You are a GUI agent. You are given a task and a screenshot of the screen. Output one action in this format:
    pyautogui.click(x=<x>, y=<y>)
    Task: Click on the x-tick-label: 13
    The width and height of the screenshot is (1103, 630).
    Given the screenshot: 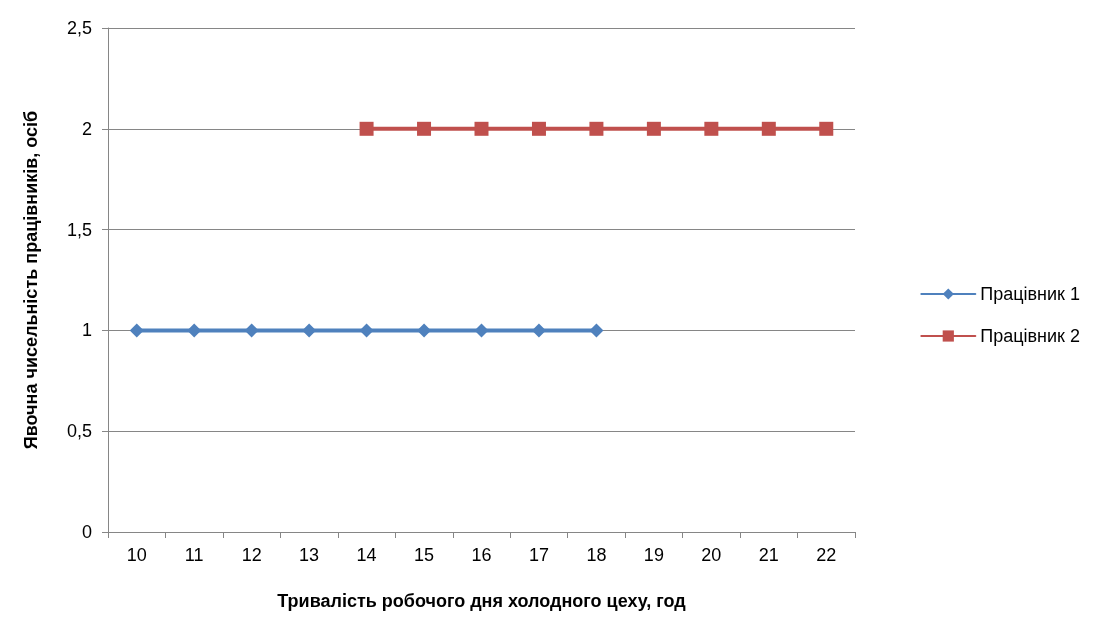 What is the action you would take?
    pyautogui.click(x=309, y=555)
    